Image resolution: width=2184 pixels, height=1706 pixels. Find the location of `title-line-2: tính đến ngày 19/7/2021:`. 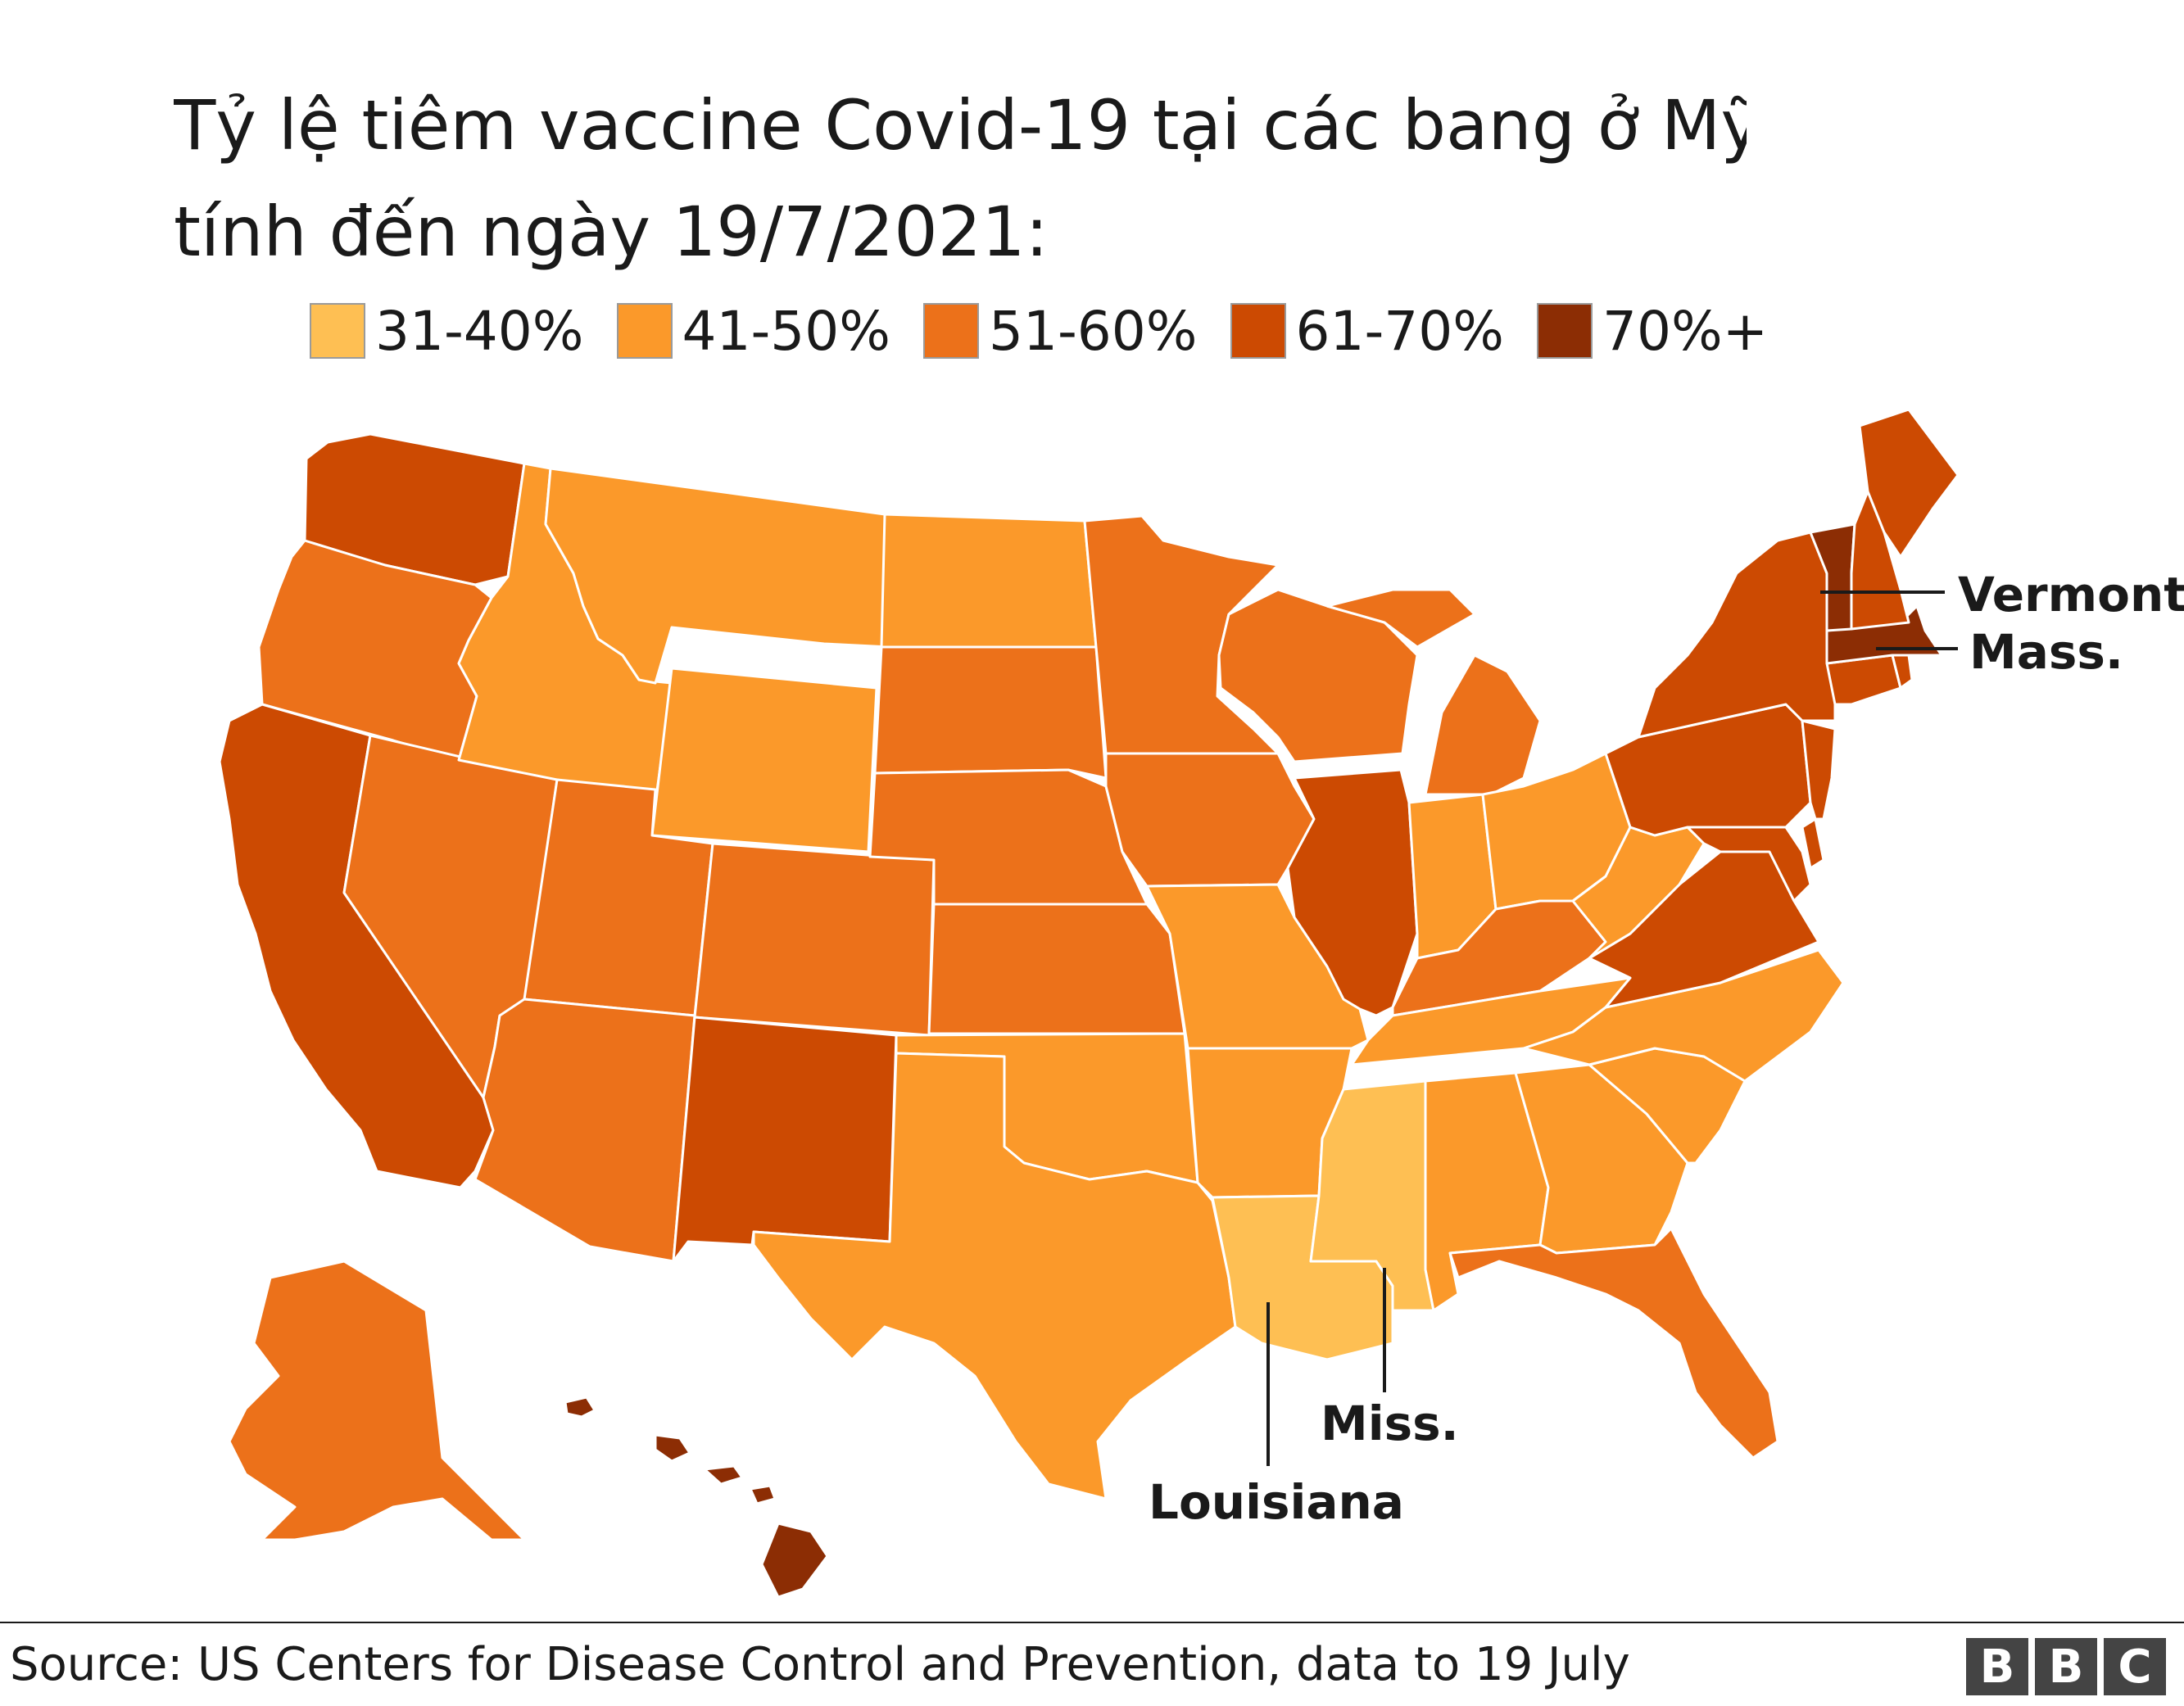

title-line-2: tính đến ngày 19/7/2021: is located at coordinates (611, 232).